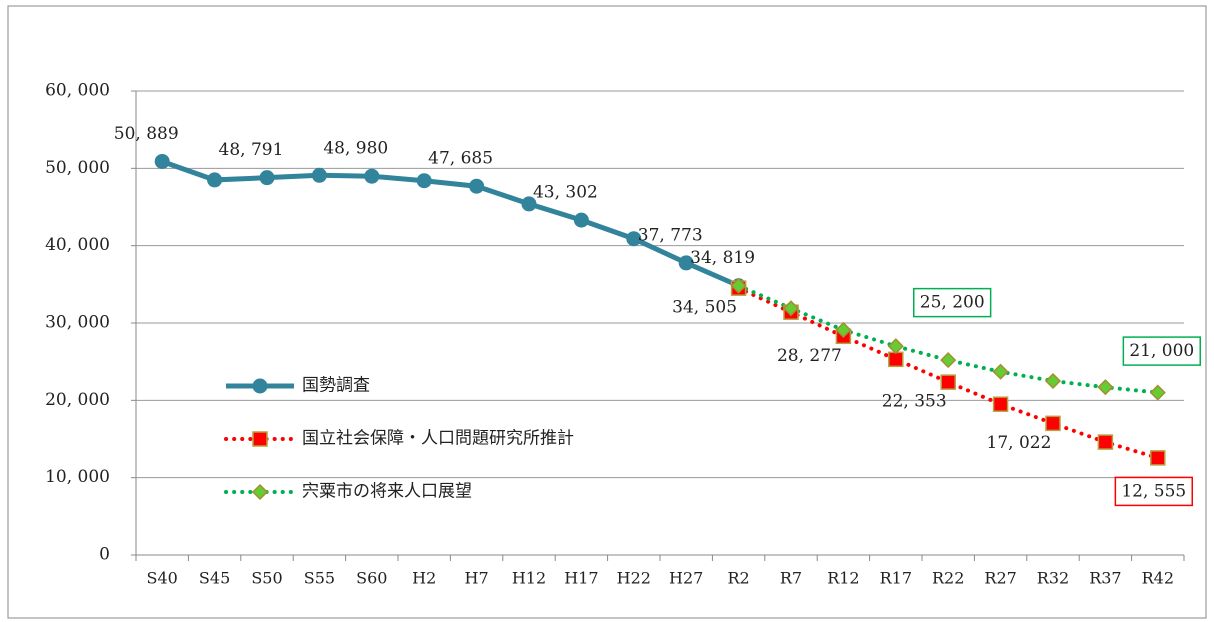 Image resolution: width=1214 pixels, height=622 pixels. What do you see at coordinates (565, 193) in the screenshot?
I see `data-label: 43, 302` at bounding box center [565, 193].